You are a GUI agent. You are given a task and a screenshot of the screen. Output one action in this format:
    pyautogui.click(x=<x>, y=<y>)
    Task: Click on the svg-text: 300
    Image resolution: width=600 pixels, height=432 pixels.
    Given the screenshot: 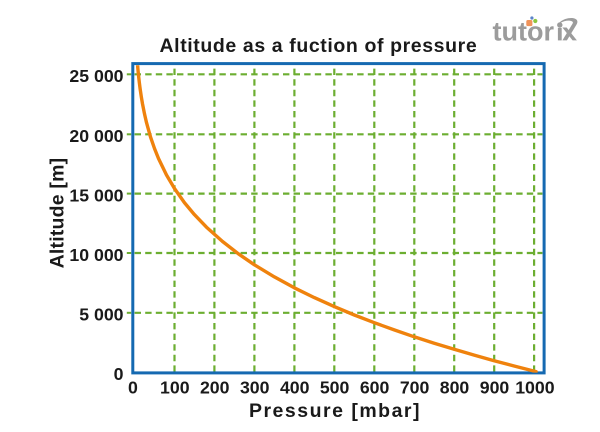 What is the action you would take?
    pyautogui.click(x=255, y=387)
    